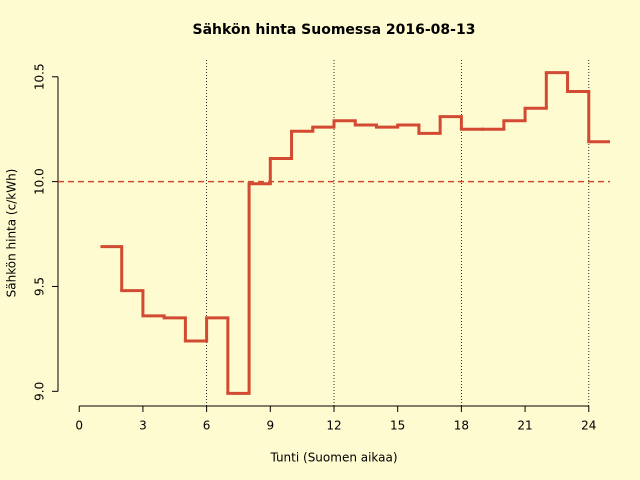  What do you see at coordinates (12, 233) in the screenshot?
I see `y-axis-label: Sähkön hinta (c/kWh)` at bounding box center [12, 233].